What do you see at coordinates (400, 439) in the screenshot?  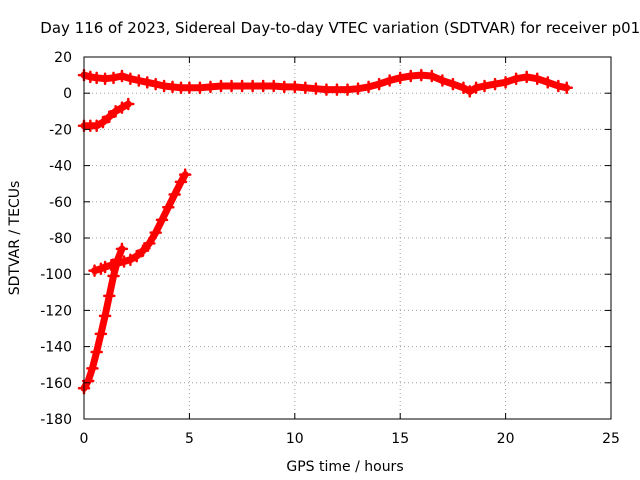 I see `x-tick-label: 15` at bounding box center [400, 439].